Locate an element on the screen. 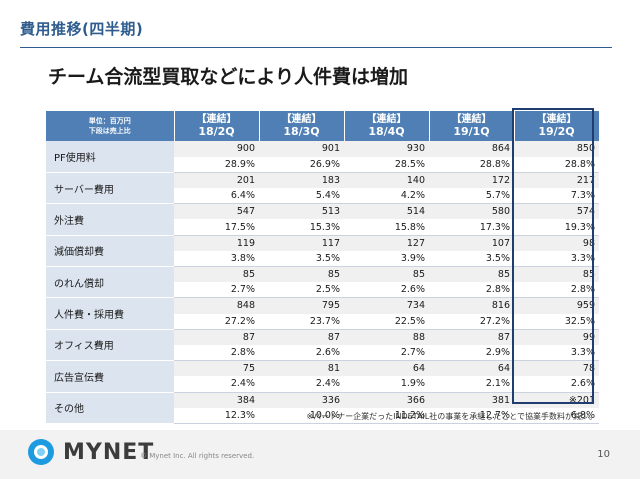 The height and width of the screenshot is (479, 640). row-label: 減価償却費 is located at coordinates (110, 251).